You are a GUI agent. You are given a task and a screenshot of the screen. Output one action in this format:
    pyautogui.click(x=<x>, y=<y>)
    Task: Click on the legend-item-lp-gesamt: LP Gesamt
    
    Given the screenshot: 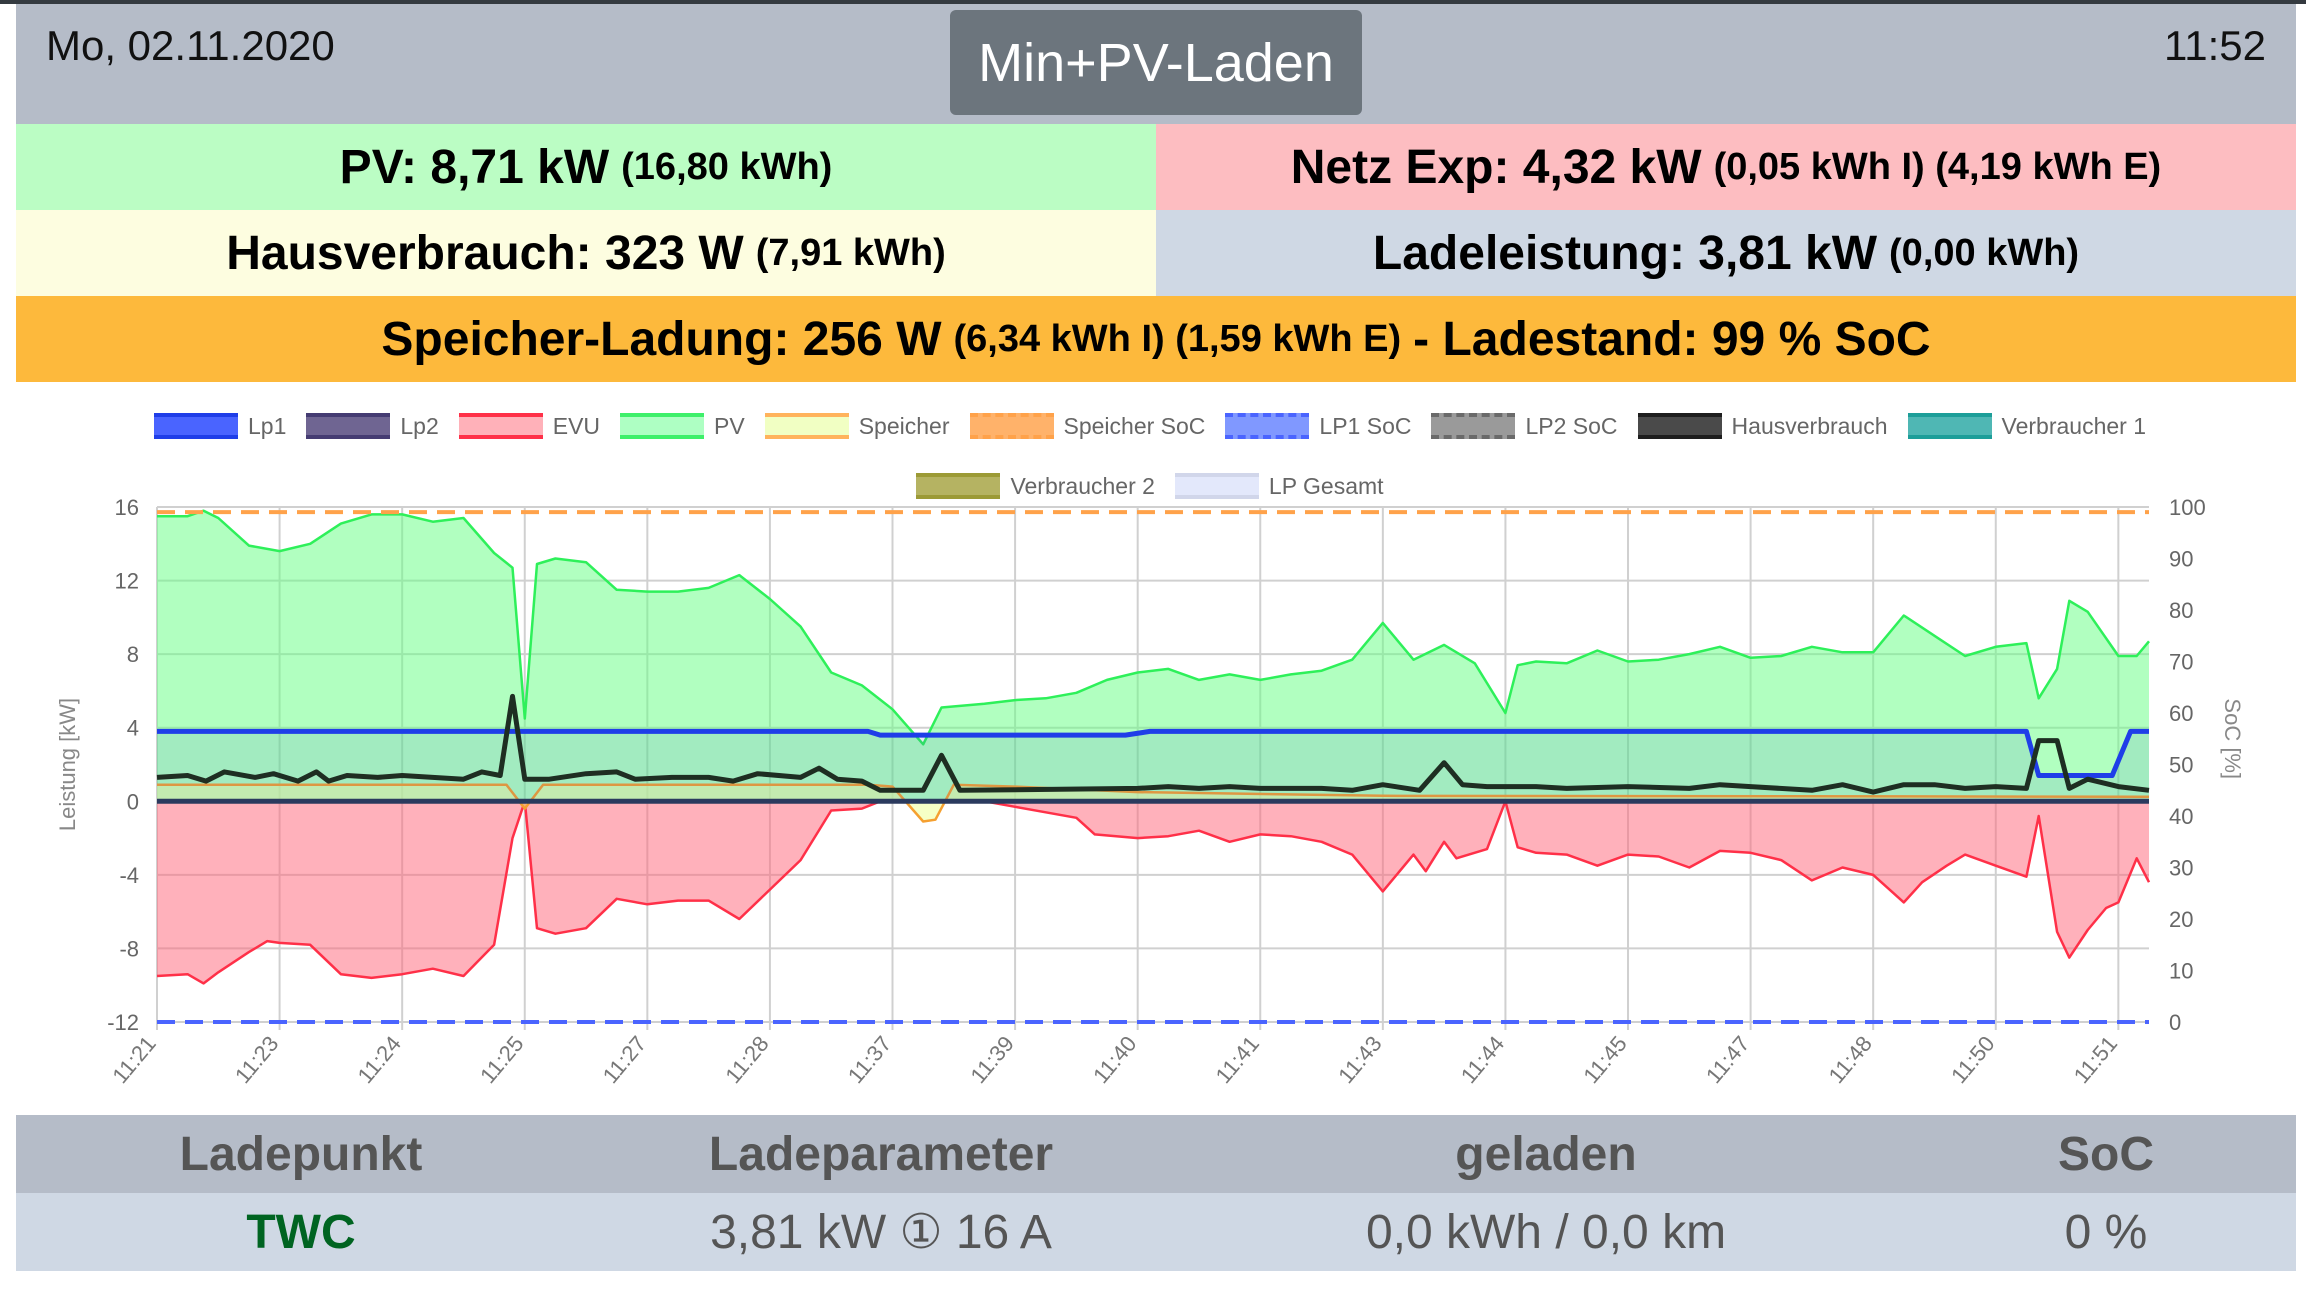 What is the action you would take?
    pyautogui.click(x=1279, y=486)
    